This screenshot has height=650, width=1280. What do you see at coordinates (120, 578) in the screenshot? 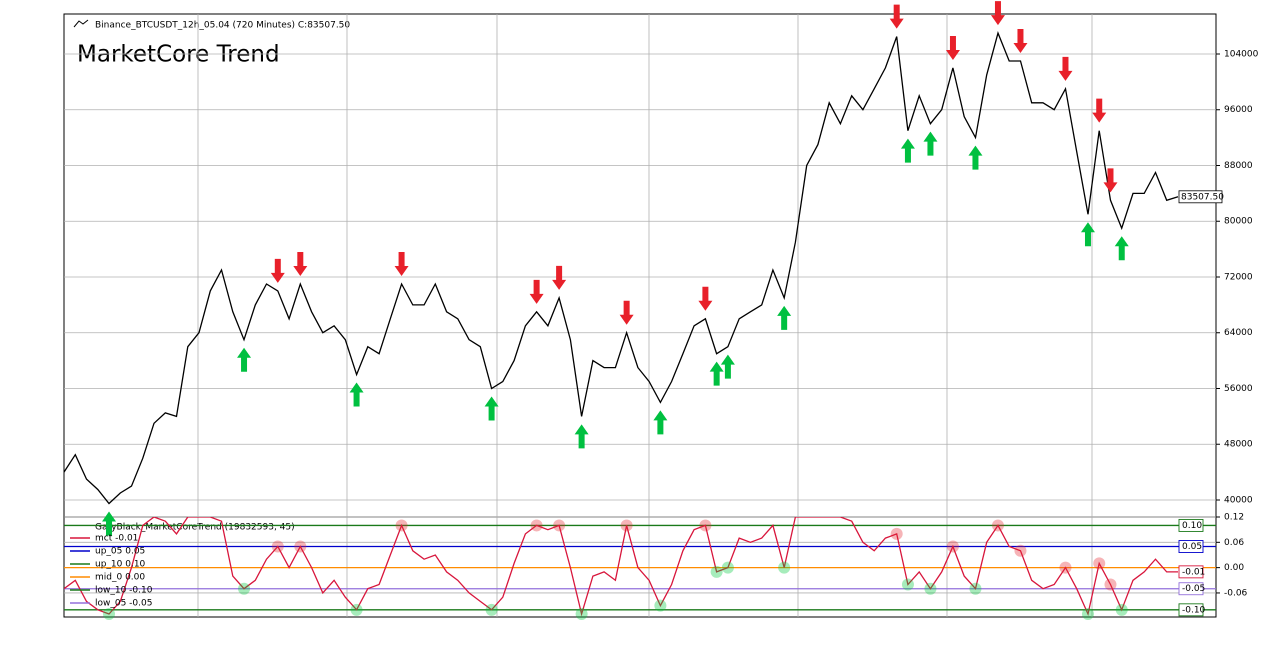
I see `legend-entry: mid_0 0.00` at bounding box center [120, 578].